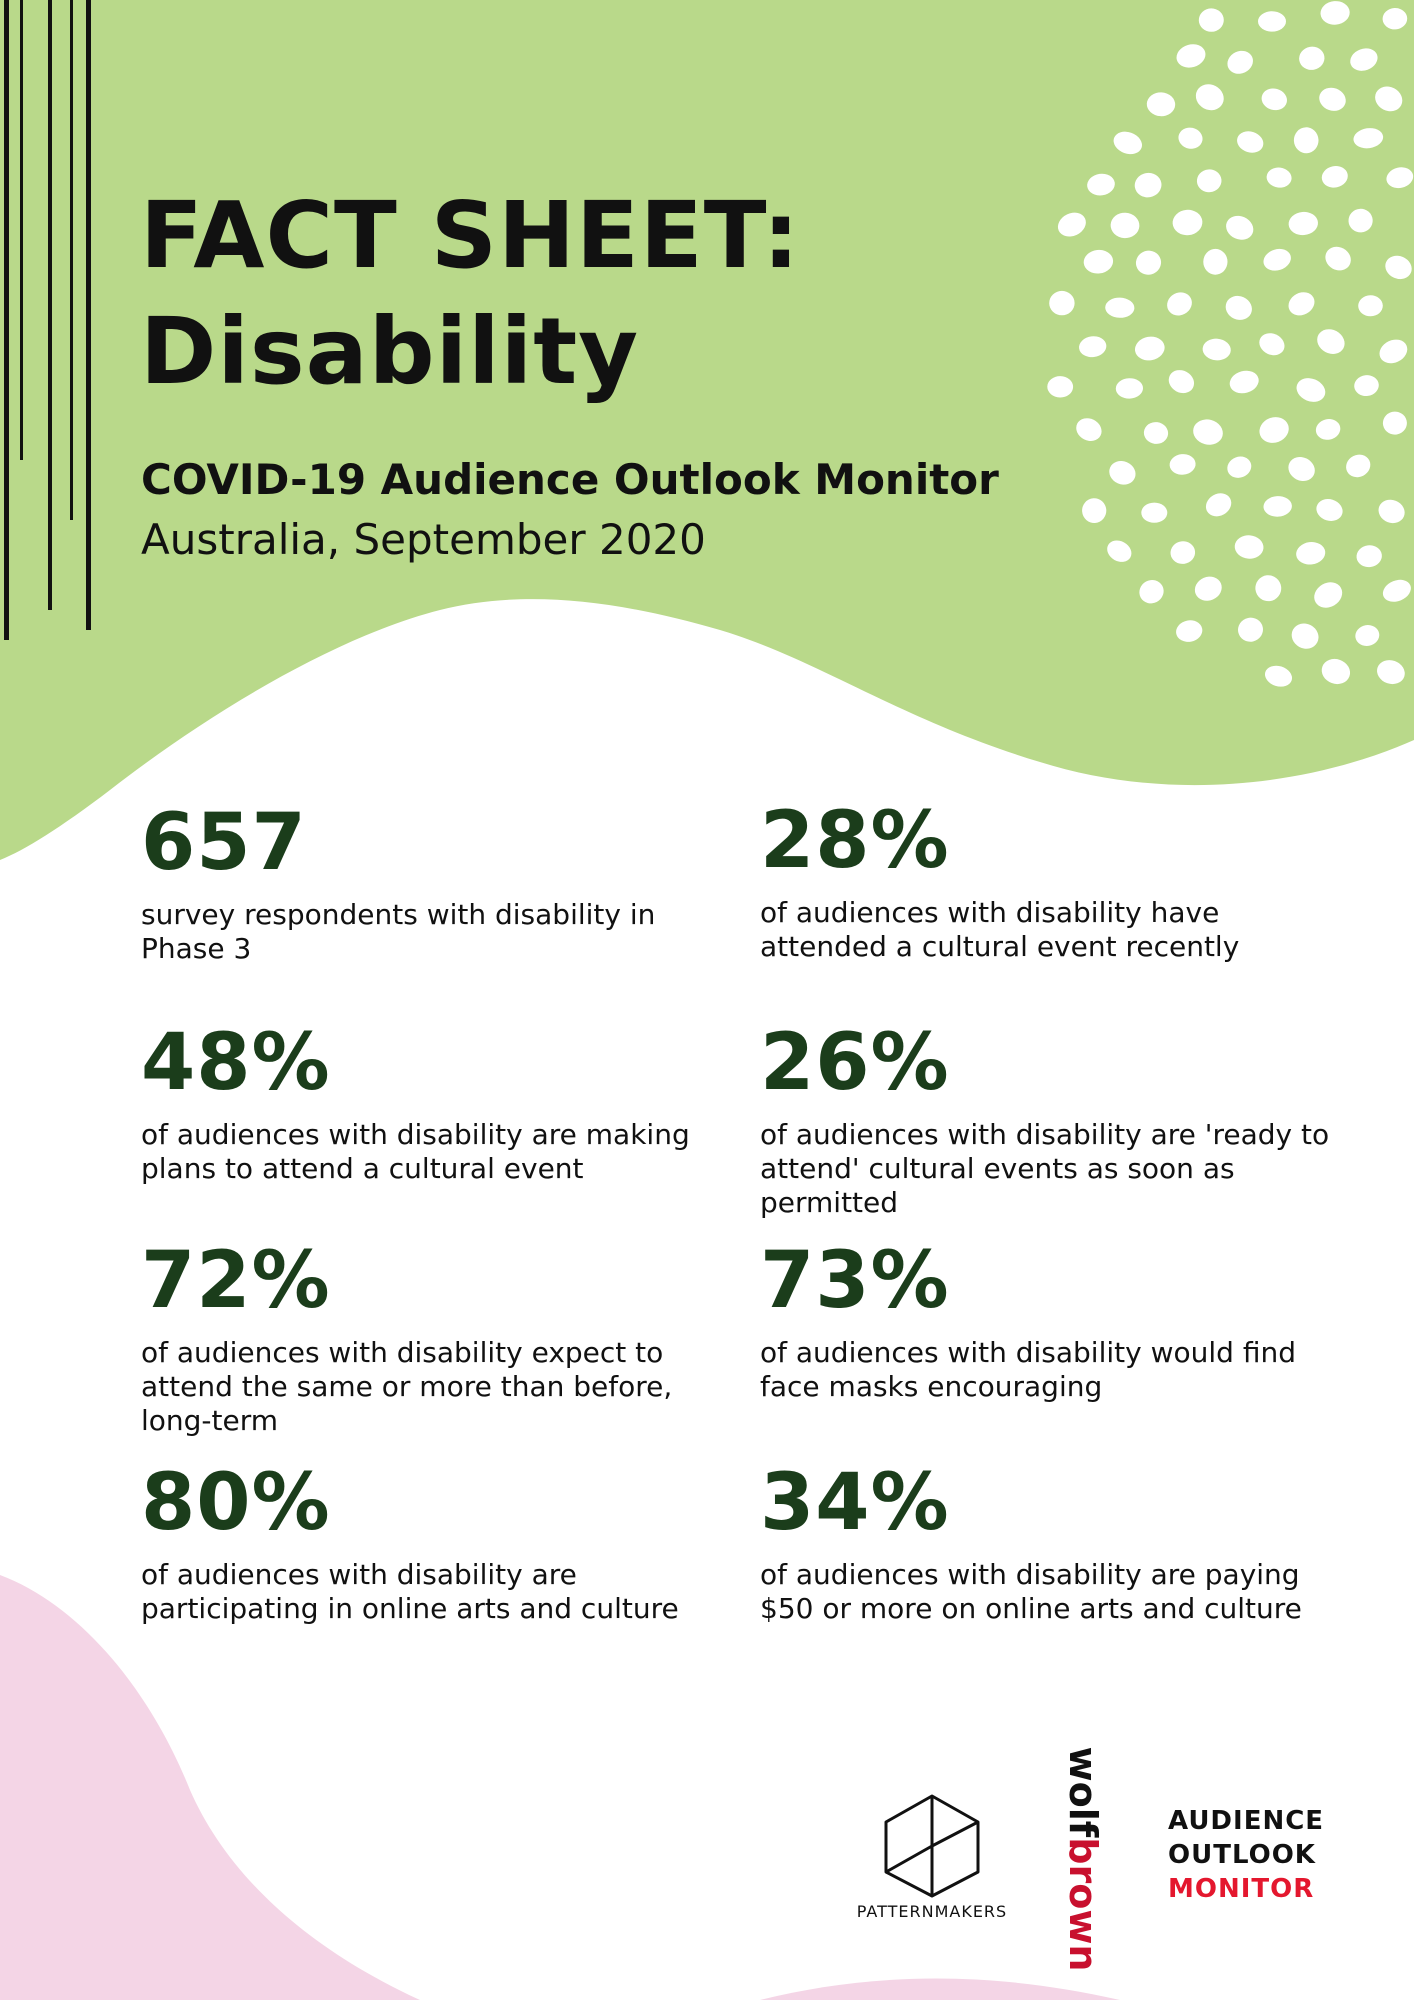 The height and width of the screenshot is (2000, 1414). I want to click on vertical-line-decoration, so click(47, 320).